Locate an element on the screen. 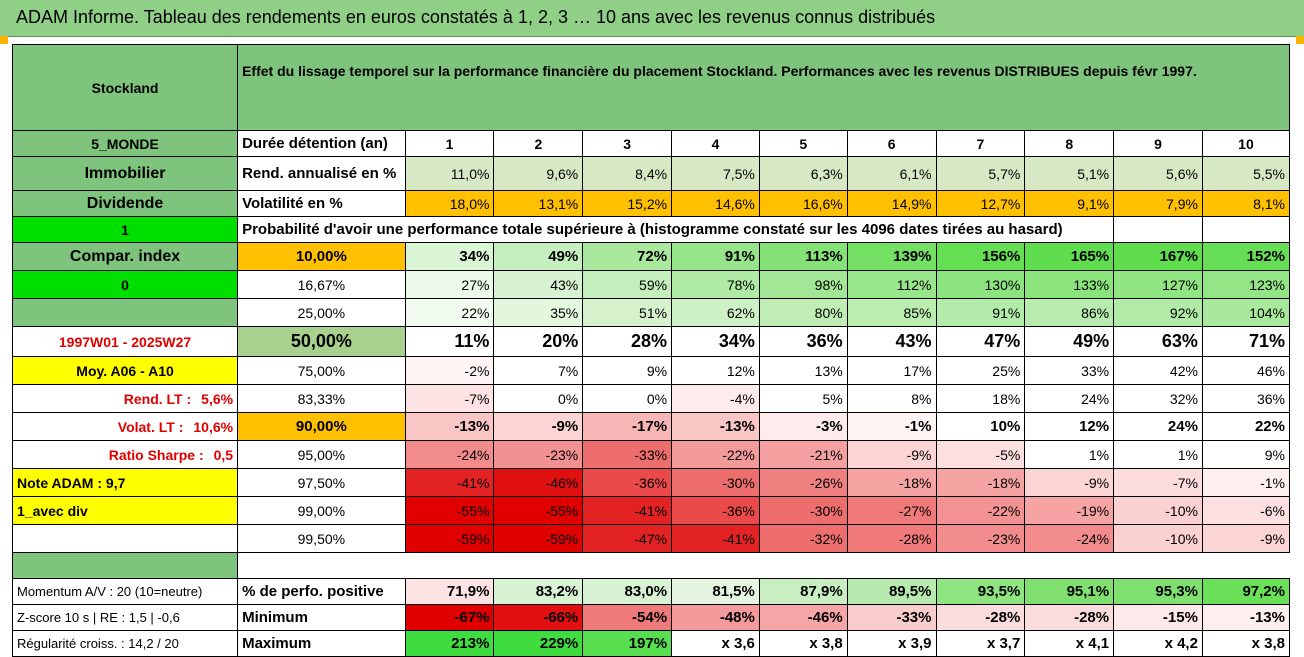 The height and width of the screenshot is (657, 1304). year-header: 8 is located at coordinates (1069, 143).